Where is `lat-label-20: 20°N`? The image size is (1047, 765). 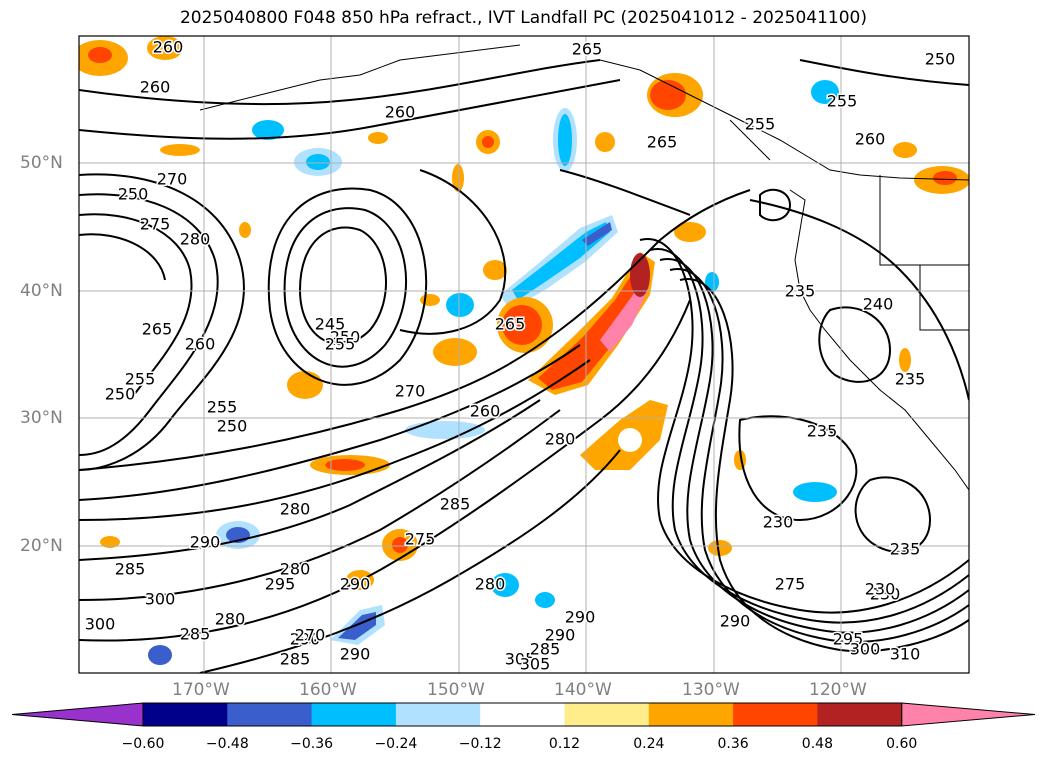 lat-label-20: 20°N is located at coordinates (41, 546).